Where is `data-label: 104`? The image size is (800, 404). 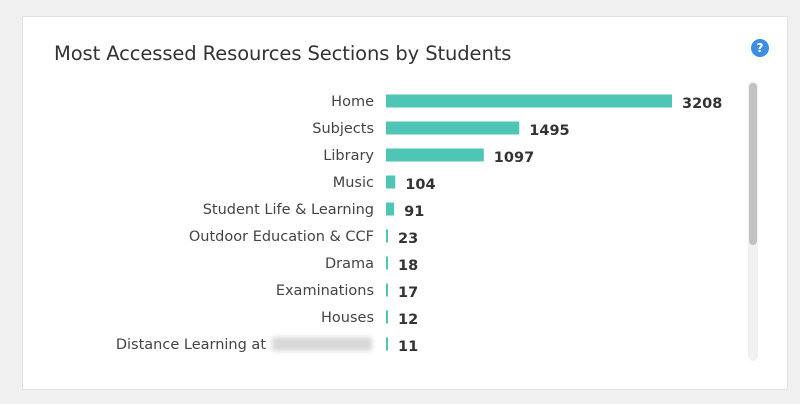 data-label: 104 is located at coordinates (420, 185).